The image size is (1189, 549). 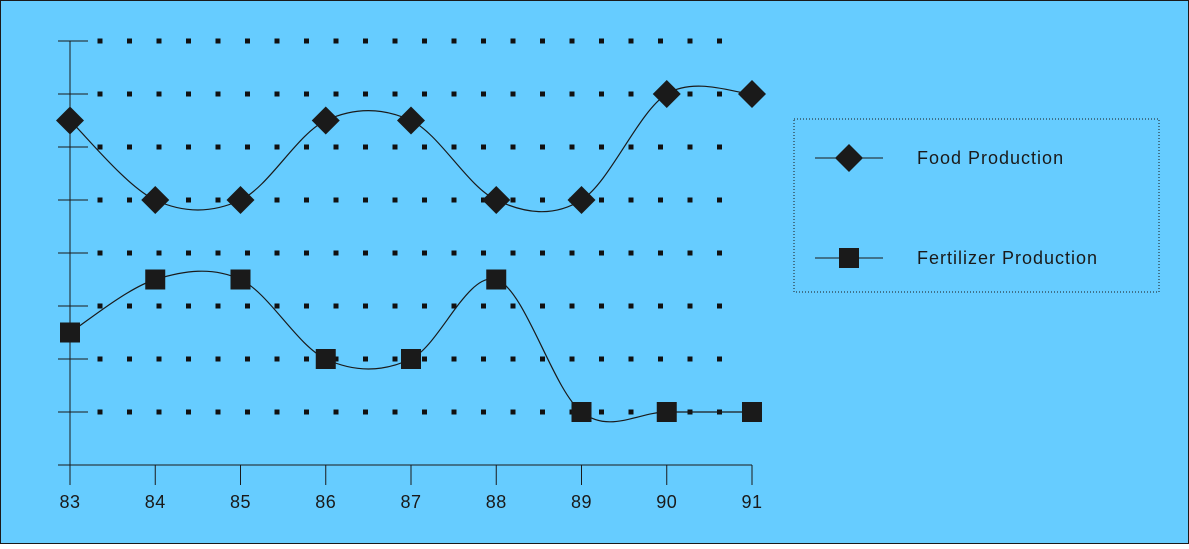 I want to click on legend-item: Fertilizer Production, so click(x=956, y=258).